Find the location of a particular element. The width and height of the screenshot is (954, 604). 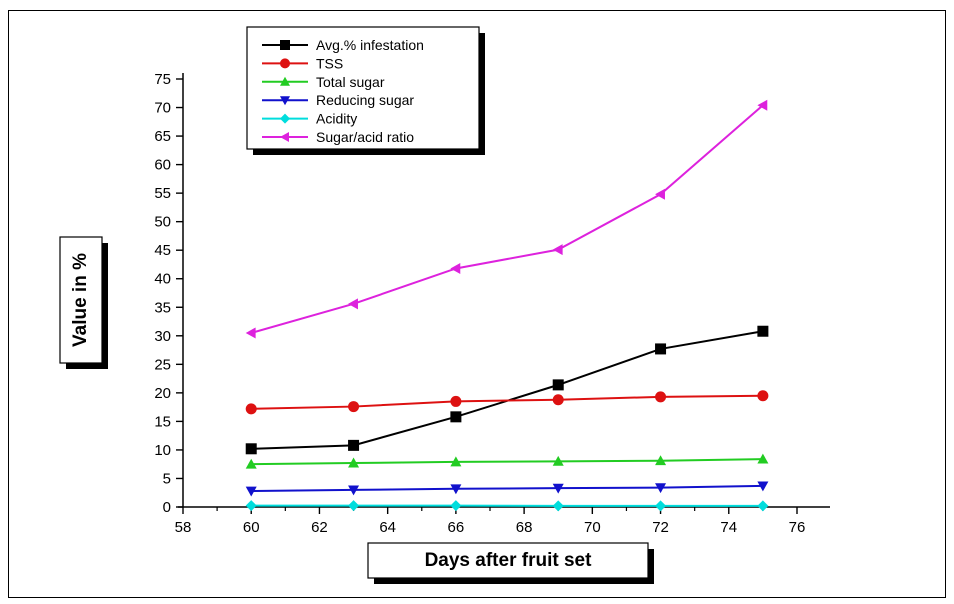

series-total-sugar is located at coordinates (507, 461).